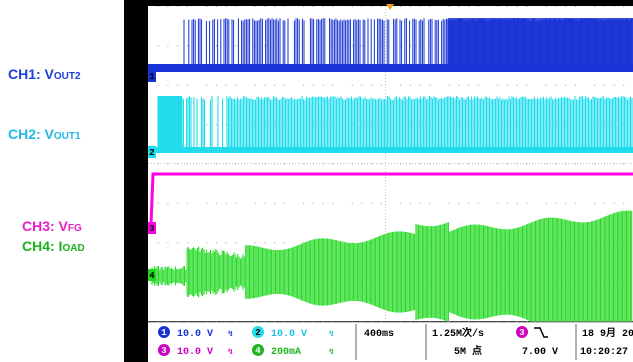  I want to click on ch2-scale: 10.0 V, so click(289, 334).